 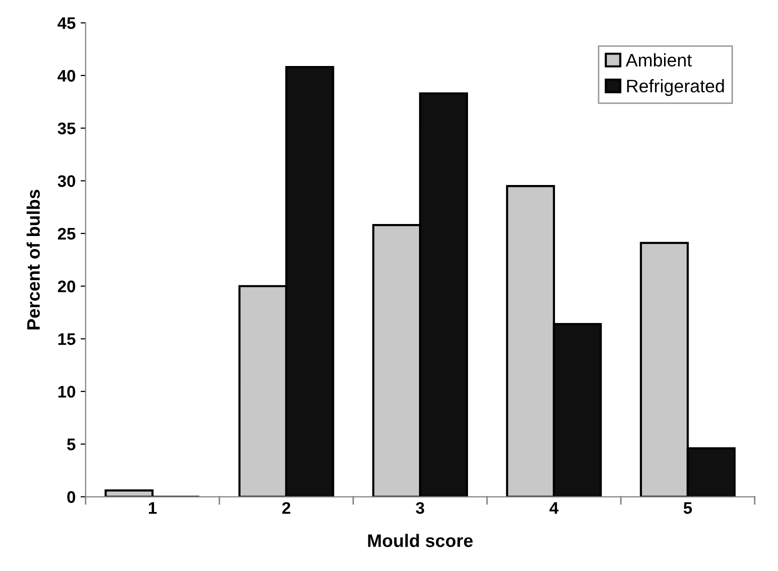 What do you see at coordinates (67, 76) in the screenshot?
I see `y-tick-label: 40` at bounding box center [67, 76].